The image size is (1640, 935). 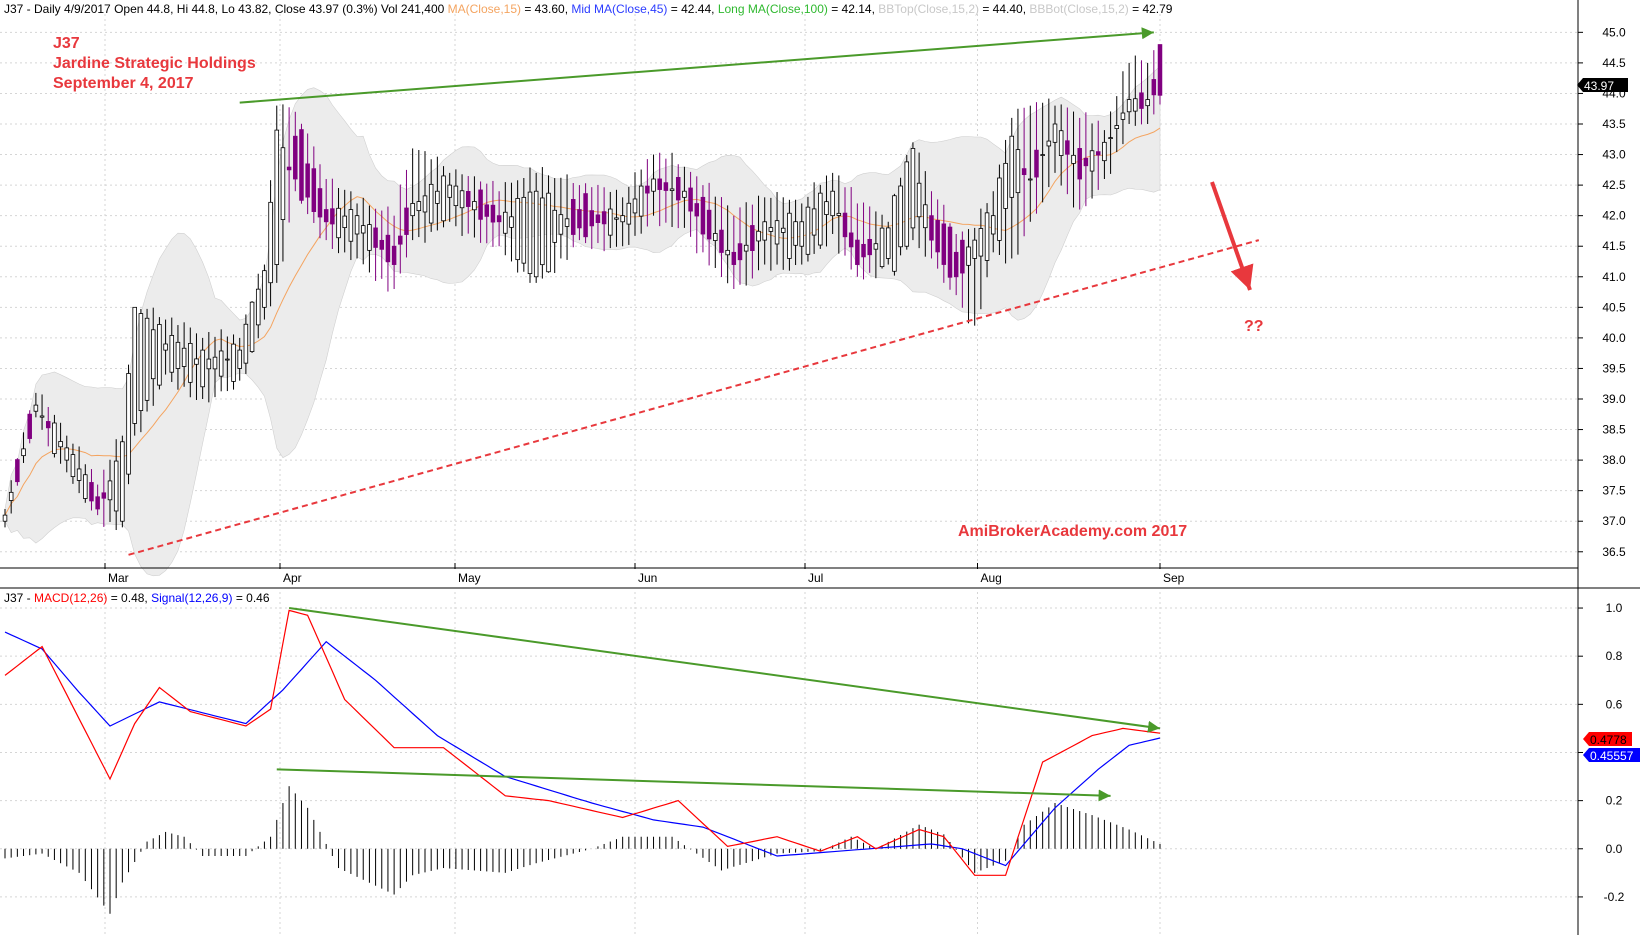 What do you see at coordinates (1614, 897) in the screenshot?
I see `macd-tick-label: -0.2` at bounding box center [1614, 897].